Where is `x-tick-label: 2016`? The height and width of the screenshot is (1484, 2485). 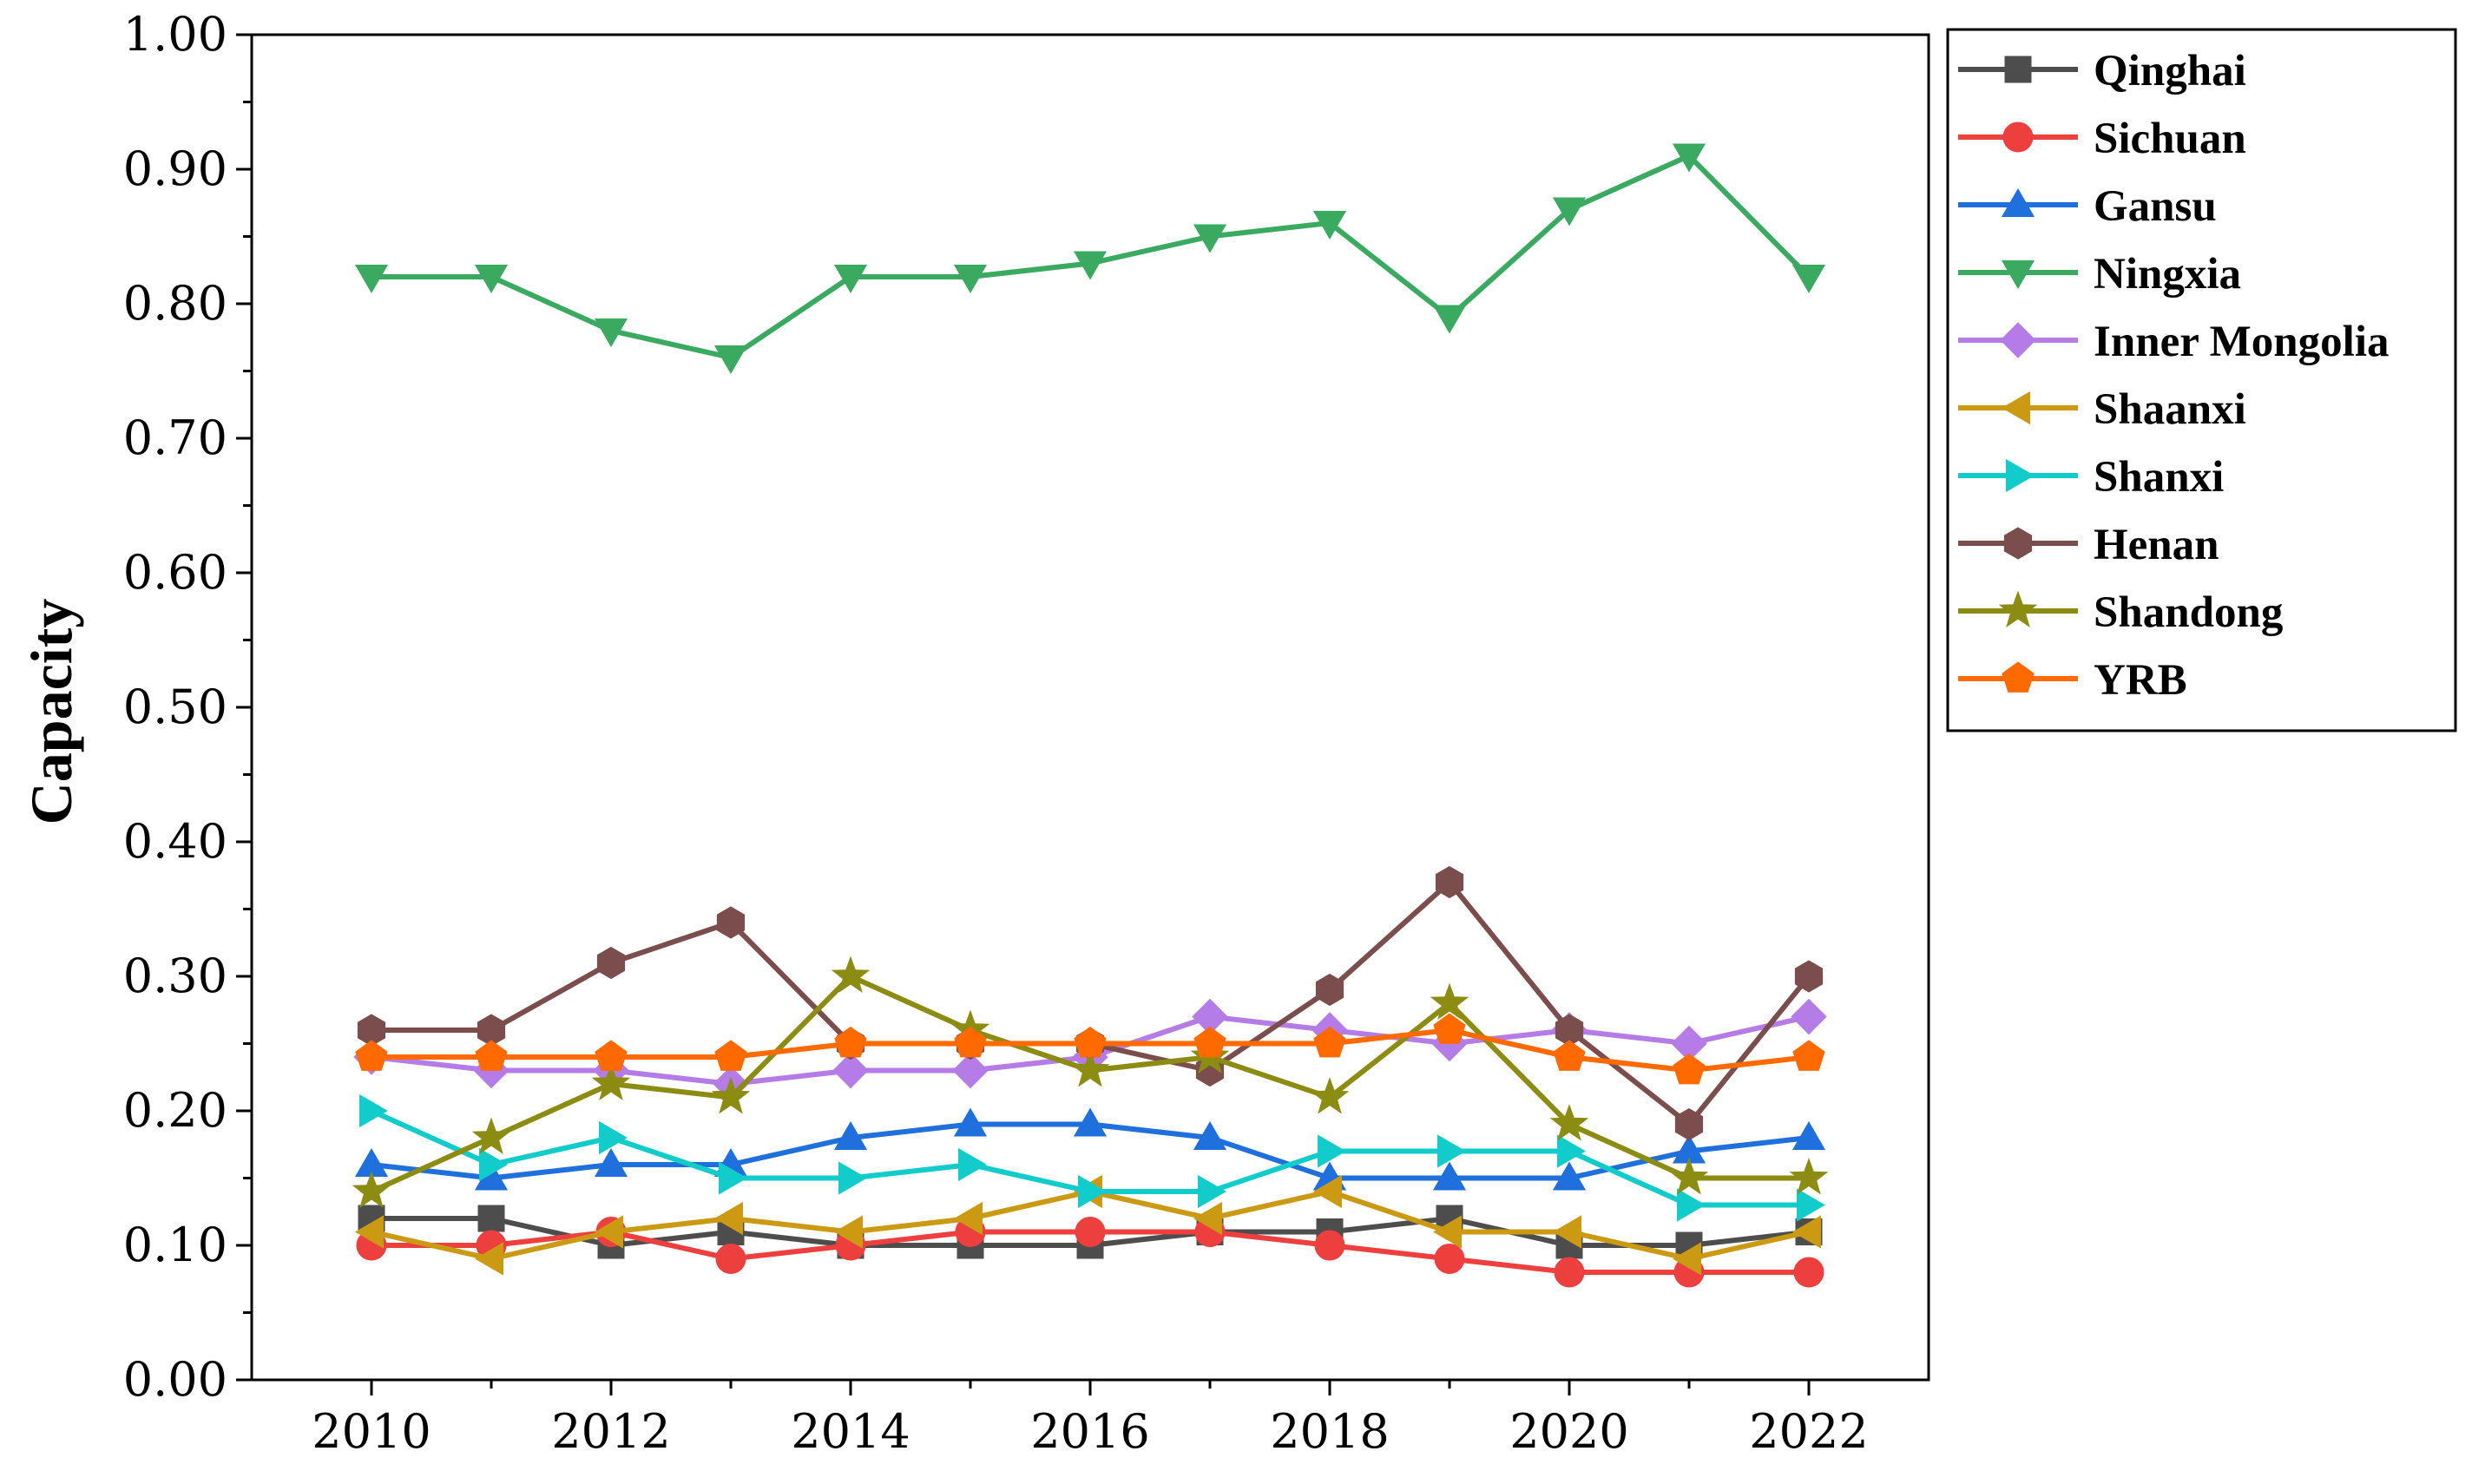
x-tick-label: 2016 is located at coordinates (1089, 1431).